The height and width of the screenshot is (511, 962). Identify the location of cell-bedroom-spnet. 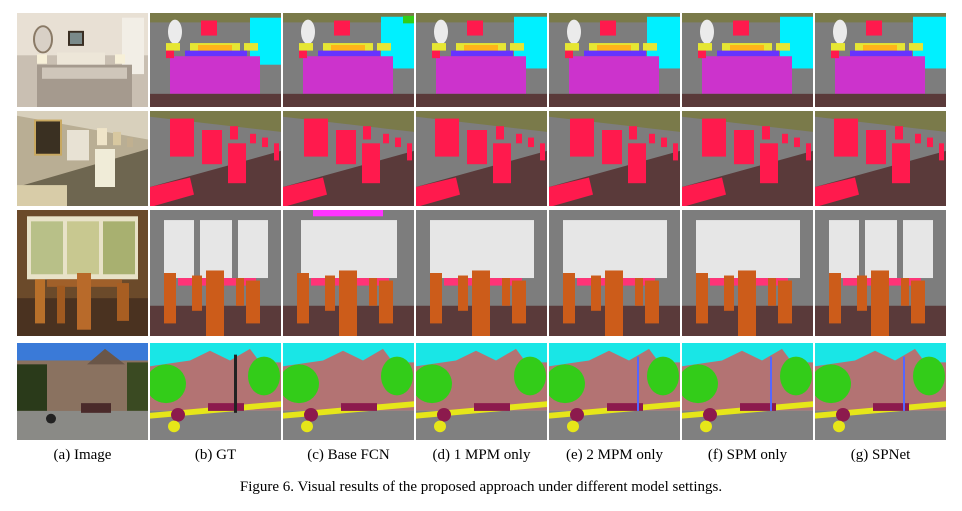
(880, 60).